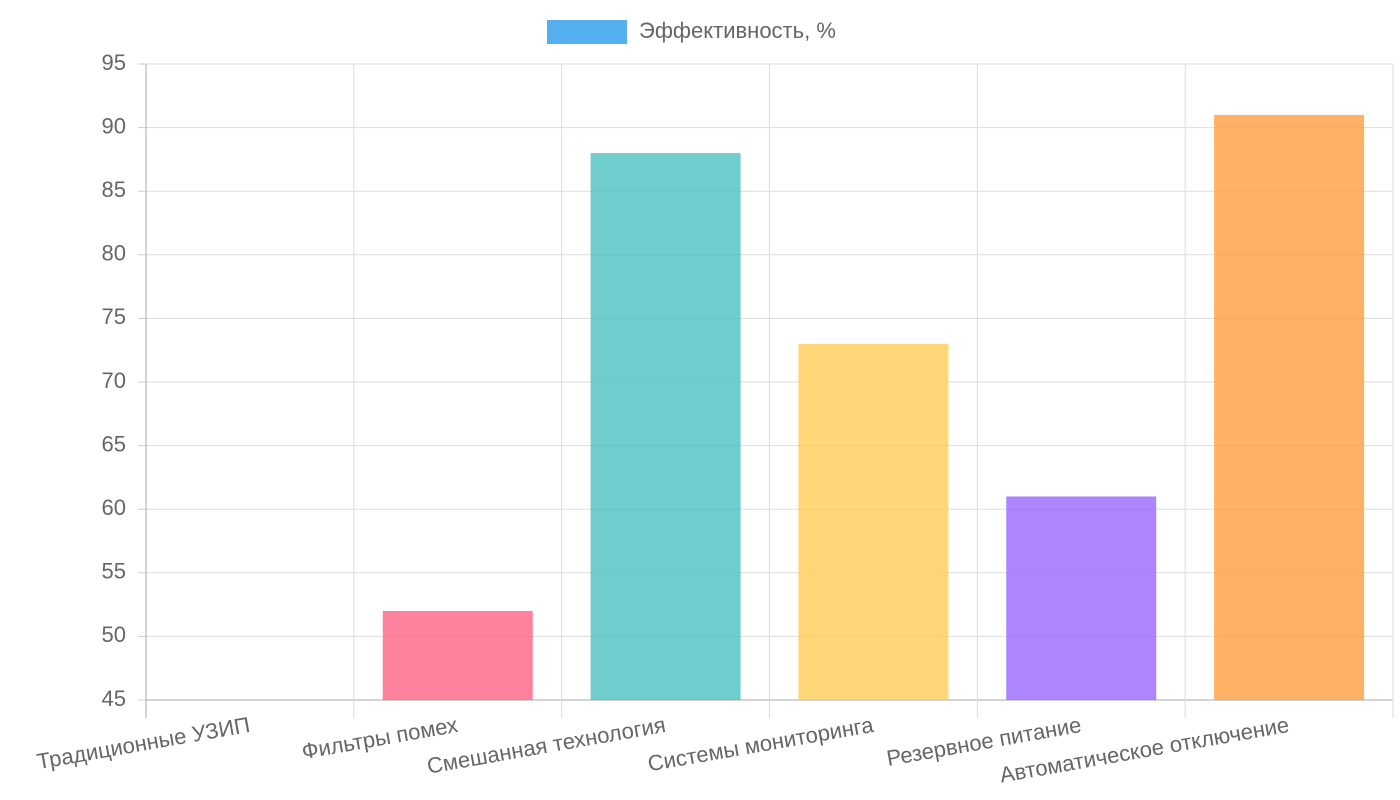 The image size is (1400, 800). I want to click on y-tick-label: 75, so click(114, 316).